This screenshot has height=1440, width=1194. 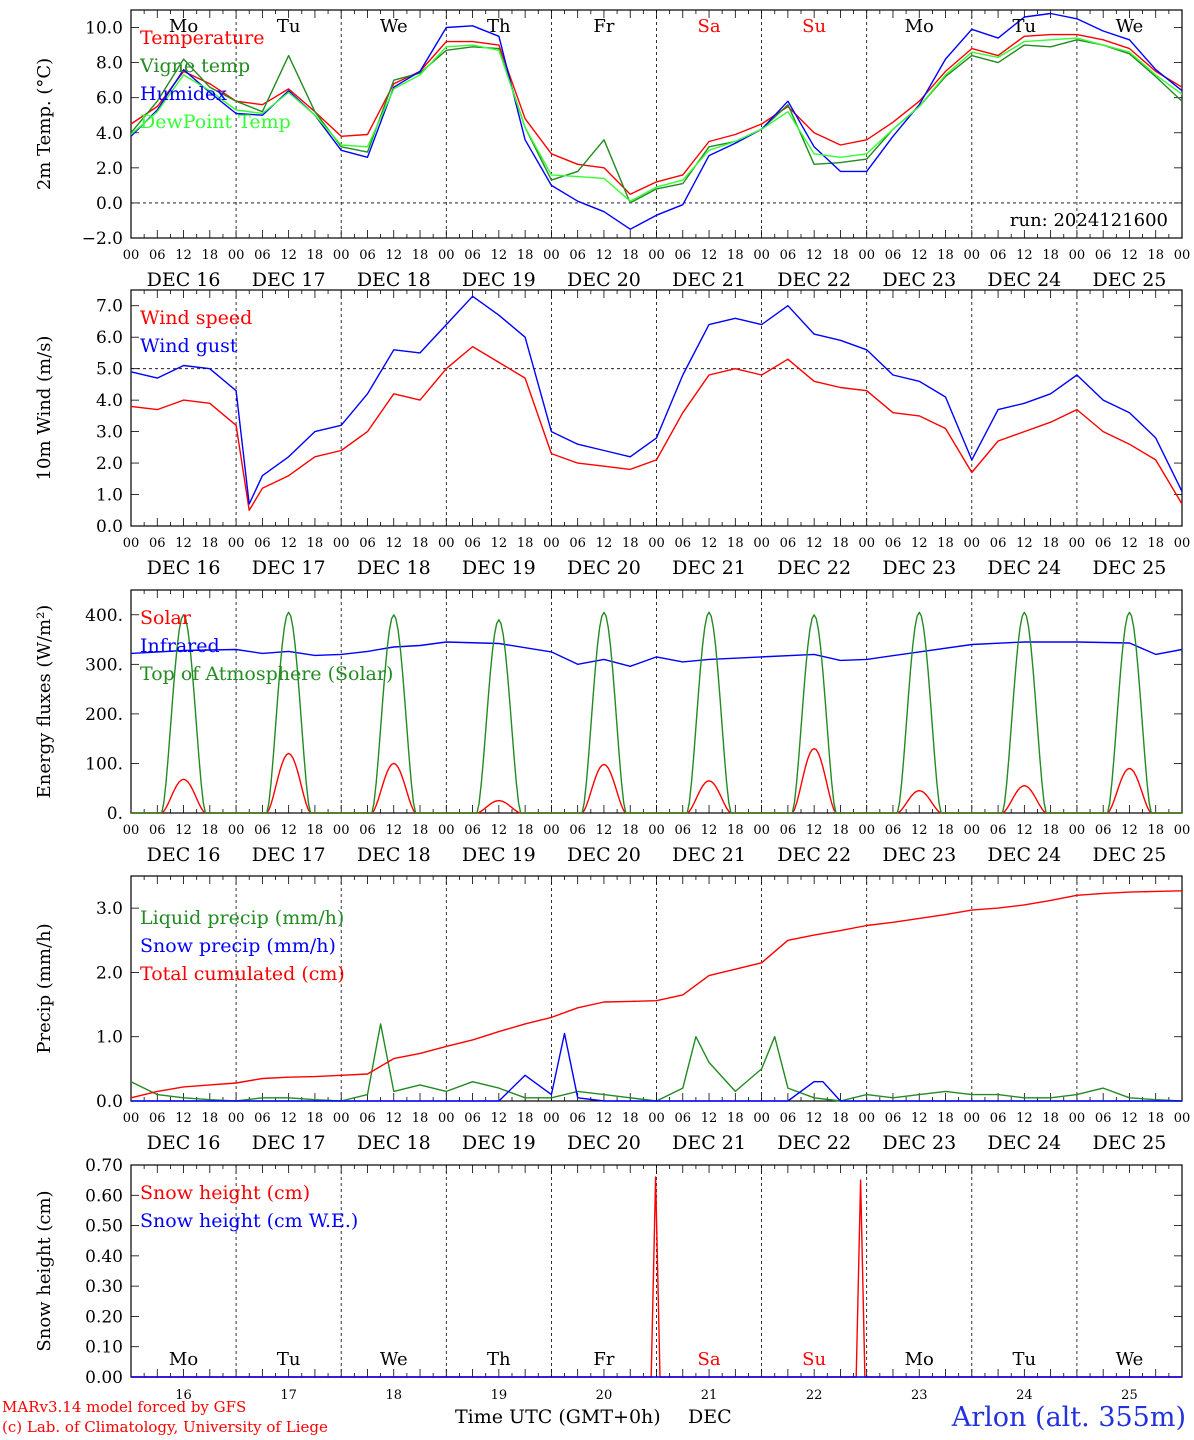 What do you see at coordinates (166, 618) in the screenshot?
I see `legend-entry: Solar` at bounding box center [166, 618].